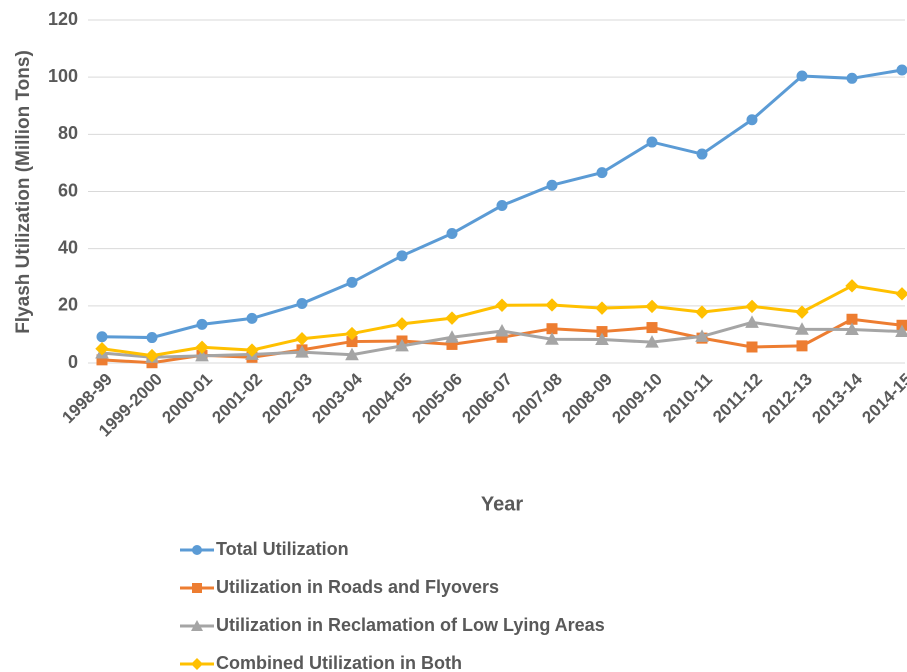 Image resolution: width=907 pixels, height=672 pixels. Describe the element at coordinates (68, 305) in the screenshot. I see `y-tick-label: 20` at that location.